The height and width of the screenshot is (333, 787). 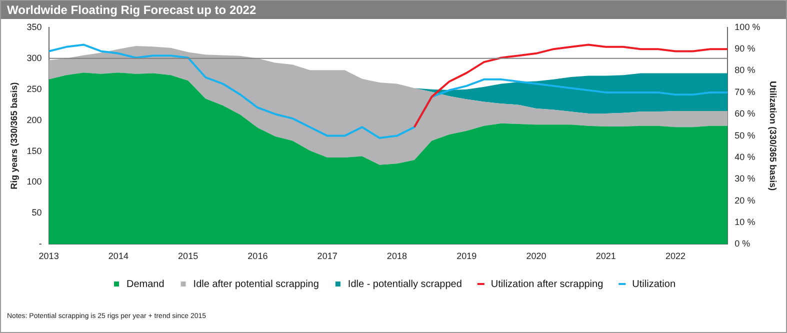 What do you see at coordinates (745, 49) in the screenshot?
I see `y2-tick-label: 90 %` at bounding box center [745, 49].